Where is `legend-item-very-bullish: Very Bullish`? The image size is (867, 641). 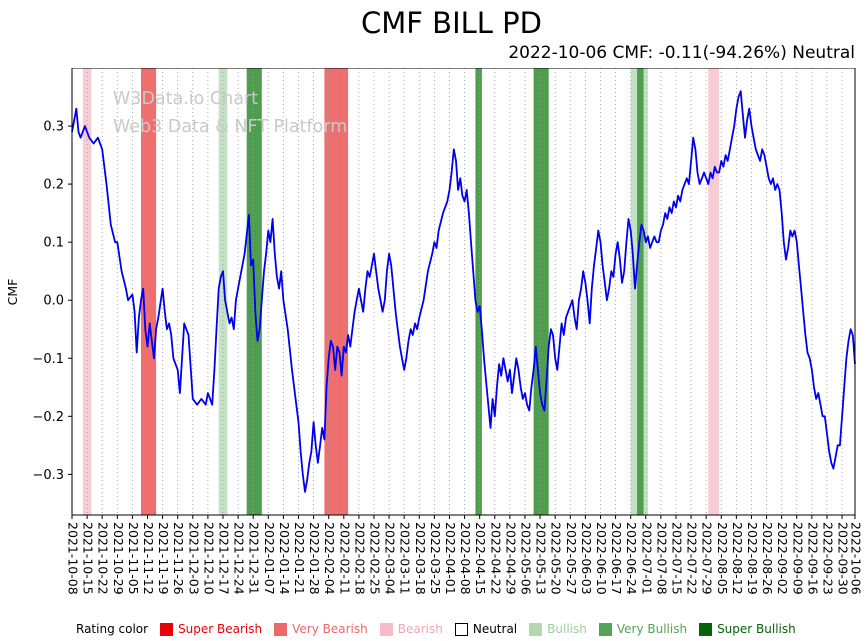 legend-item-very-bullish: Very Bullish is located at coordinates (643, 629).